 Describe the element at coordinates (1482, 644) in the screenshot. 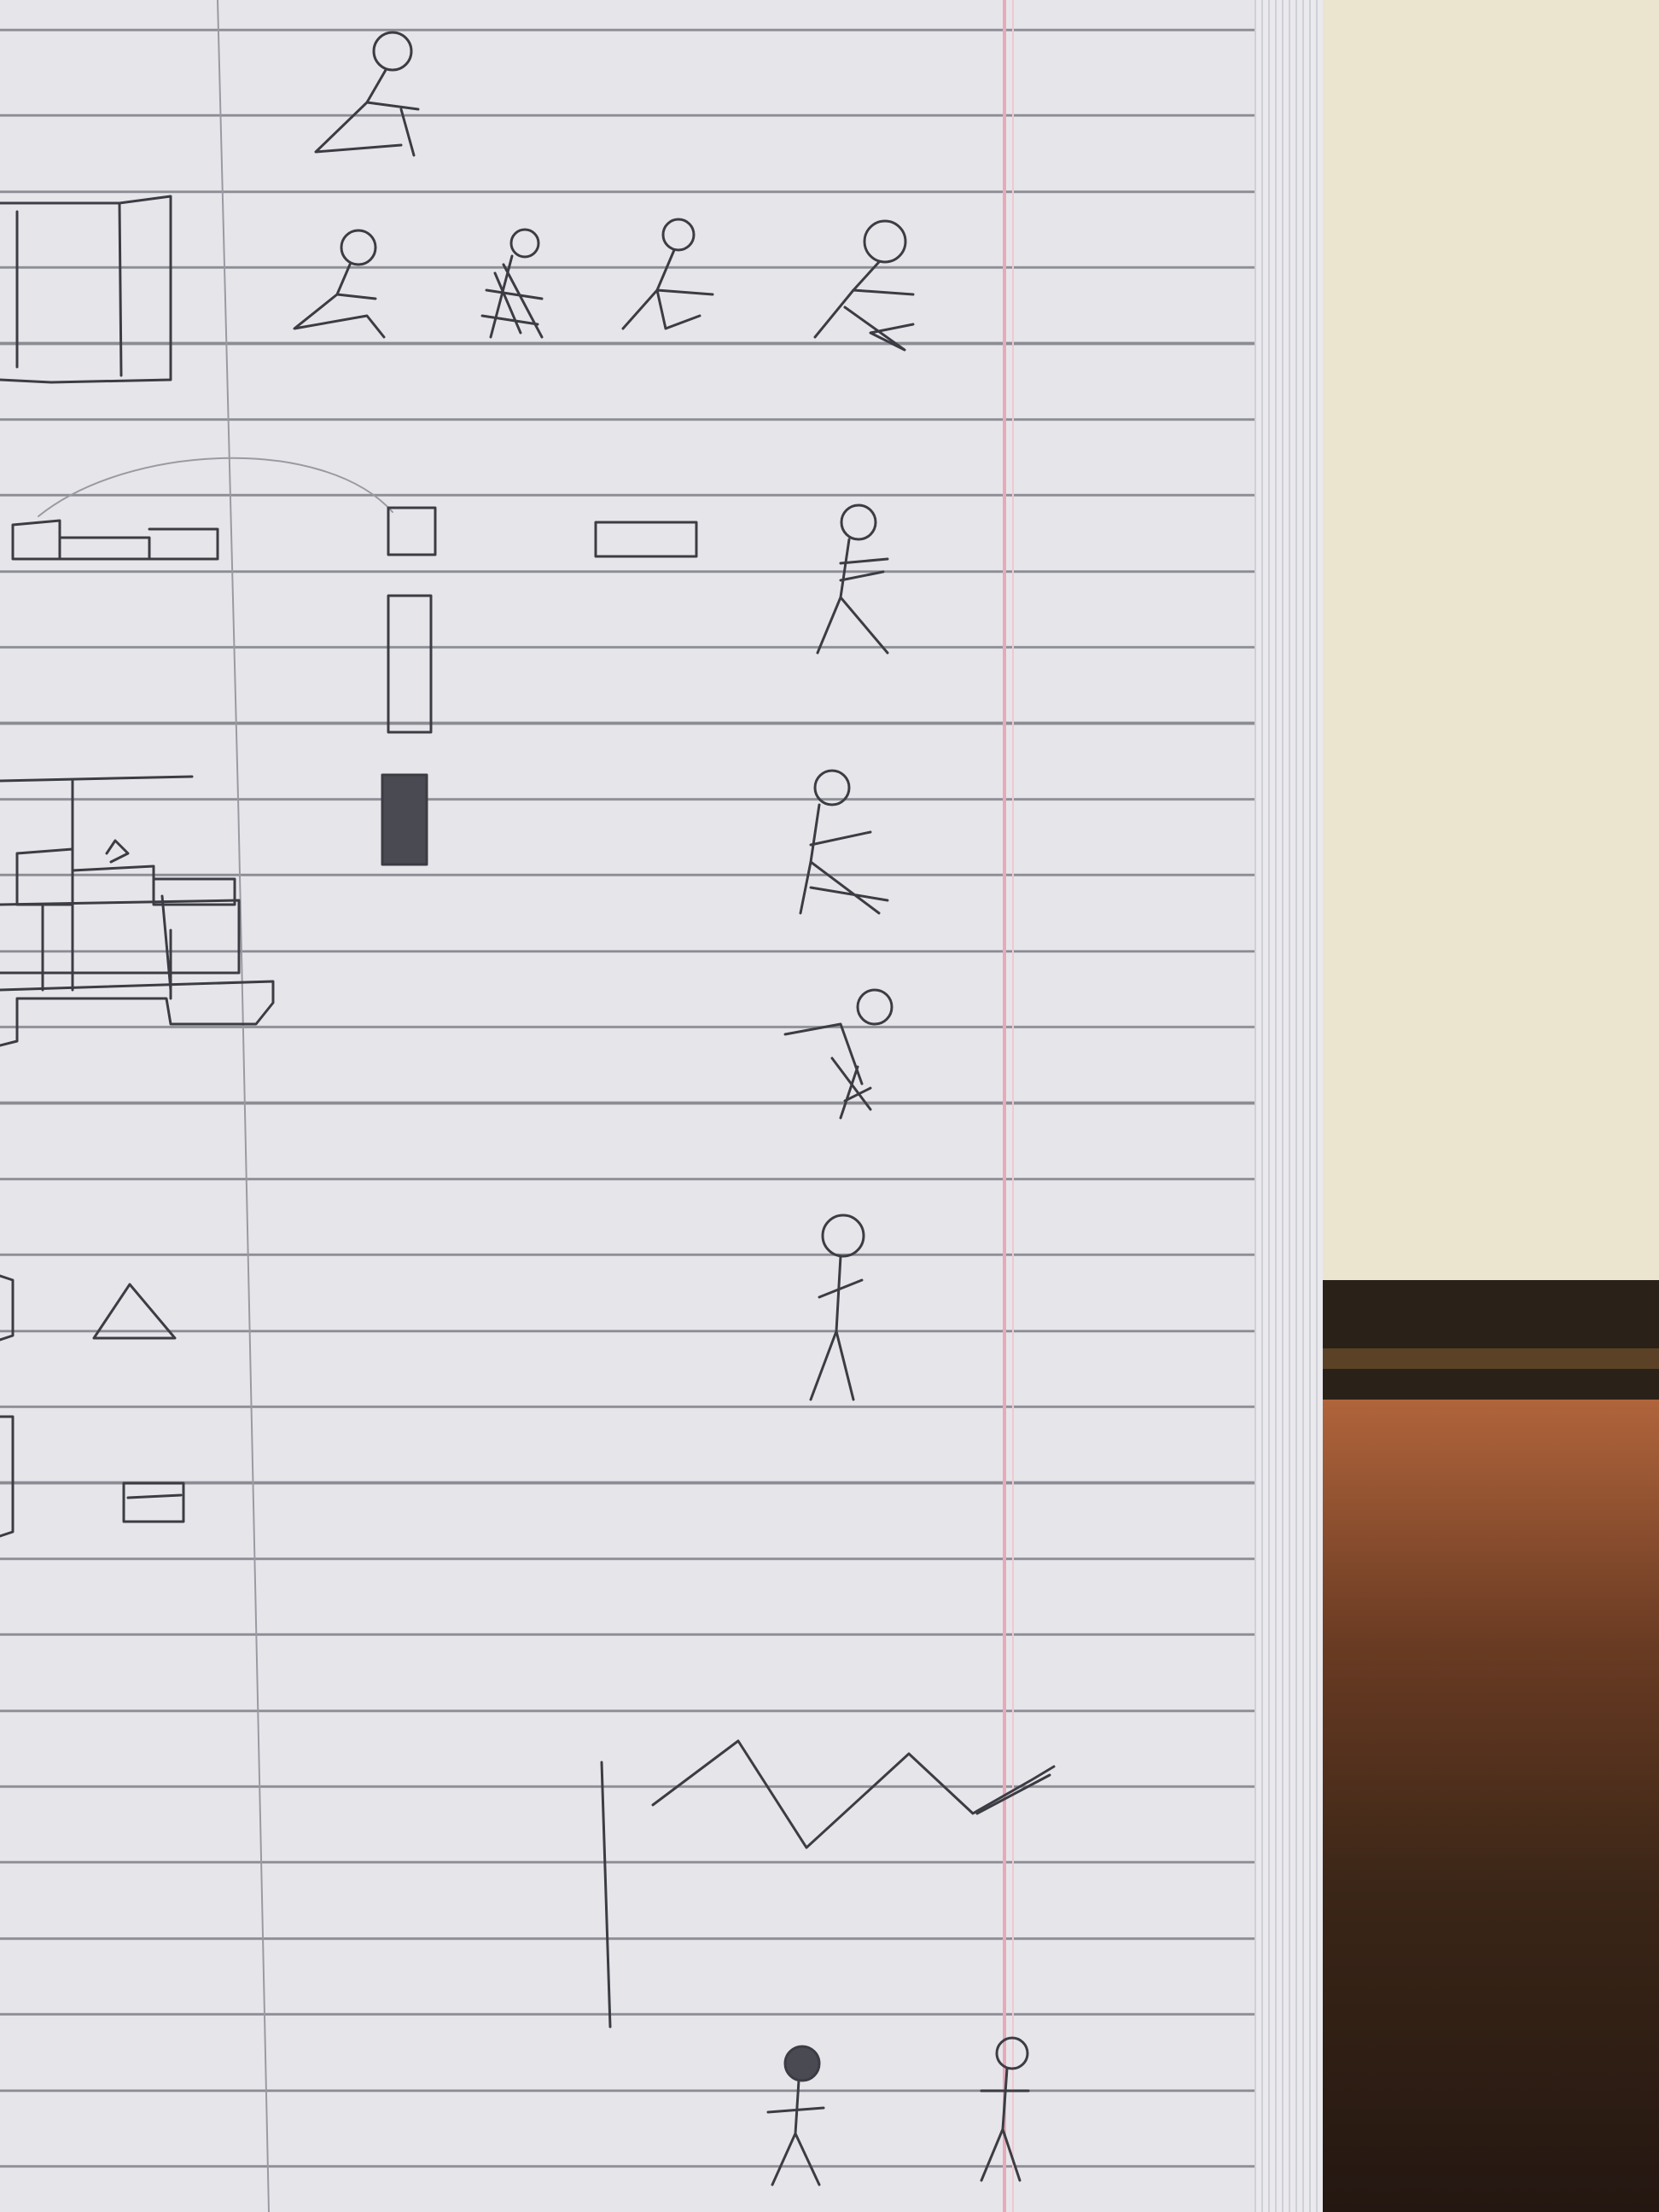

I see `background-wall` at that location.